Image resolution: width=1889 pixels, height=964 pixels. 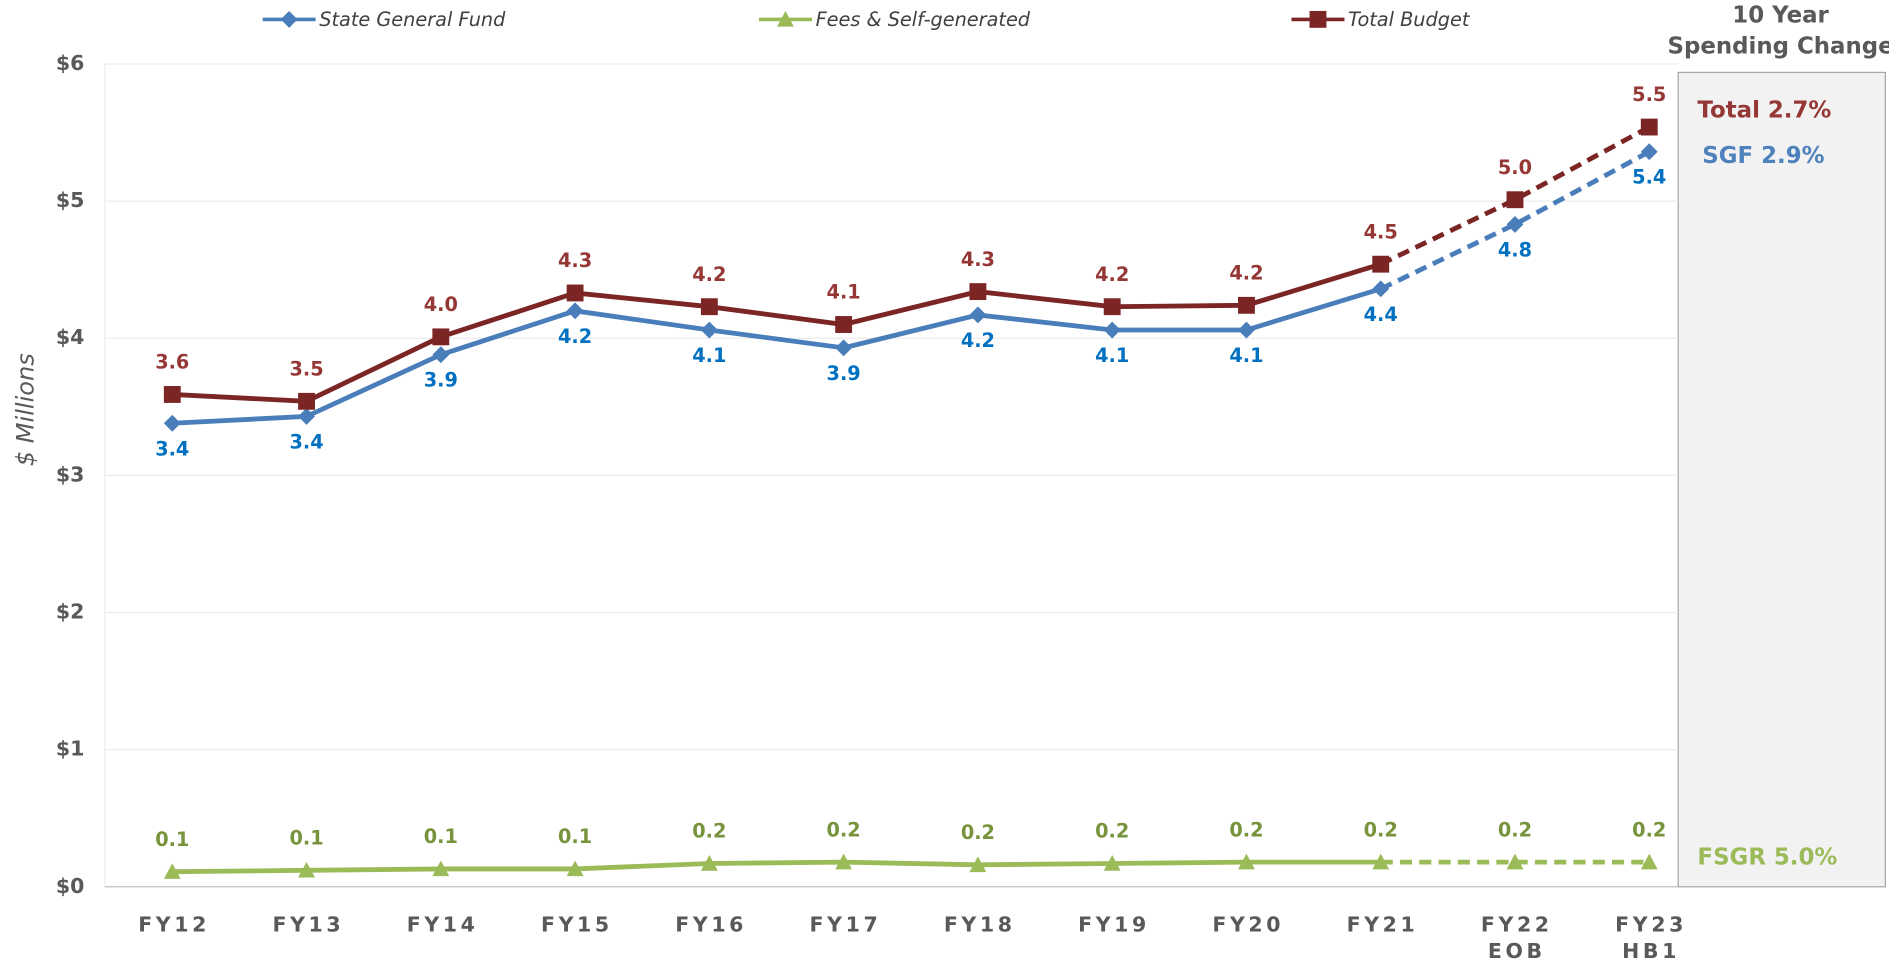 I want to click on panel-title-line: 10 Year, so click(x=1780, y=15).